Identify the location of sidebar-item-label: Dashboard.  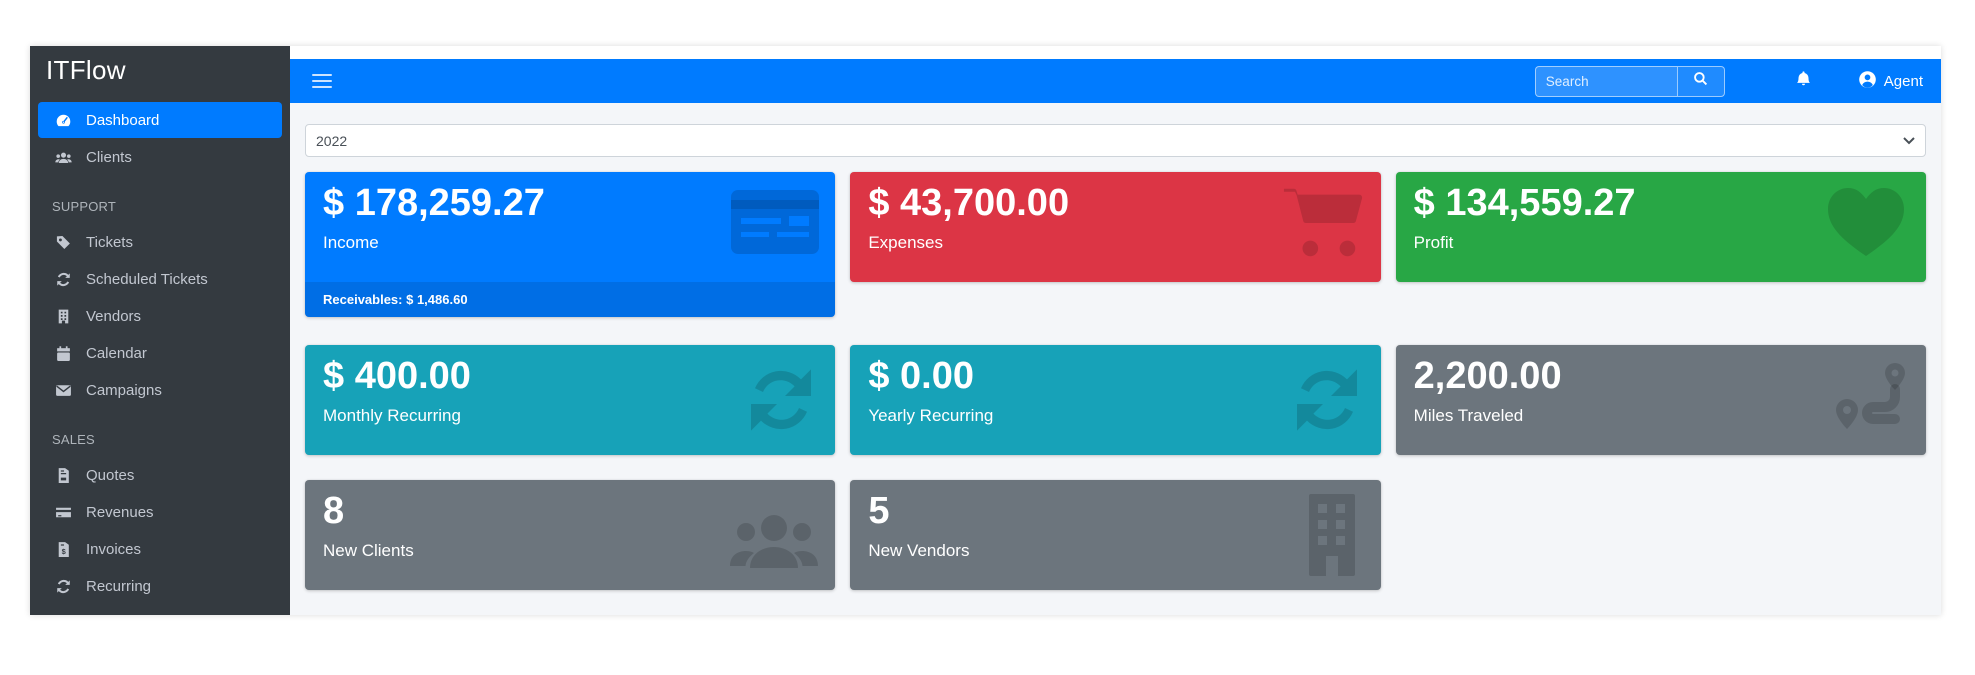
(123, 120).